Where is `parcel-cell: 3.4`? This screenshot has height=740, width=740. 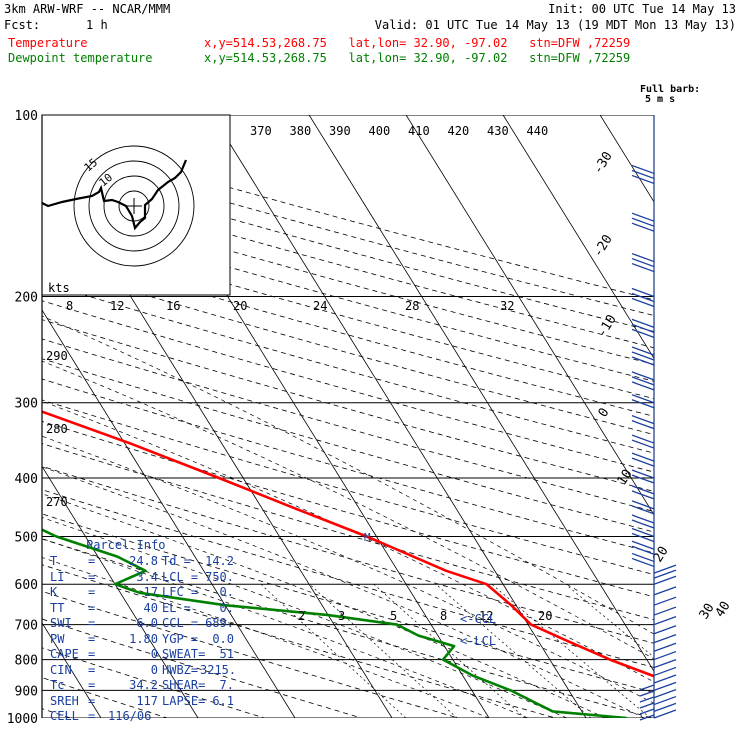
parcel-cell: 3.4 is located at coordinates (147, 576).